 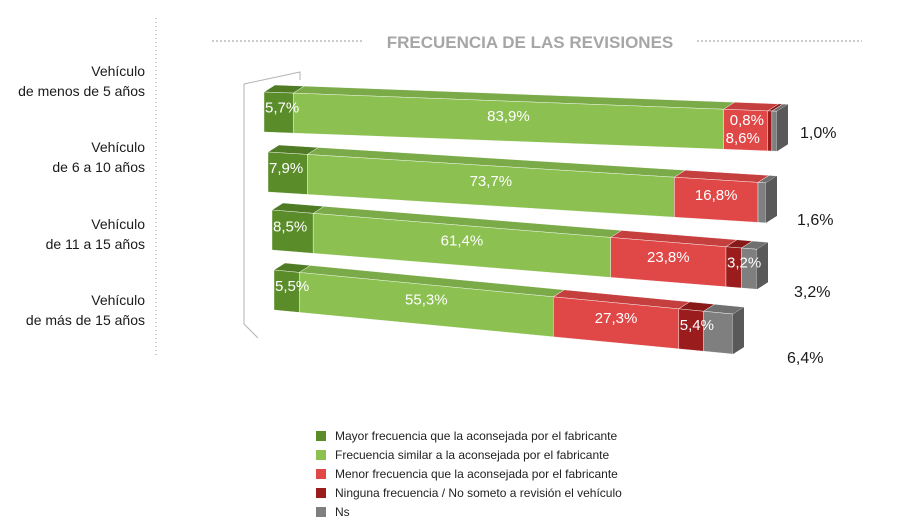 What do you see at coordinates (98, 157) in the screenshot?
I see `category-label: Vehículo de 6 a 10 años` at bounding box center [98, 157].